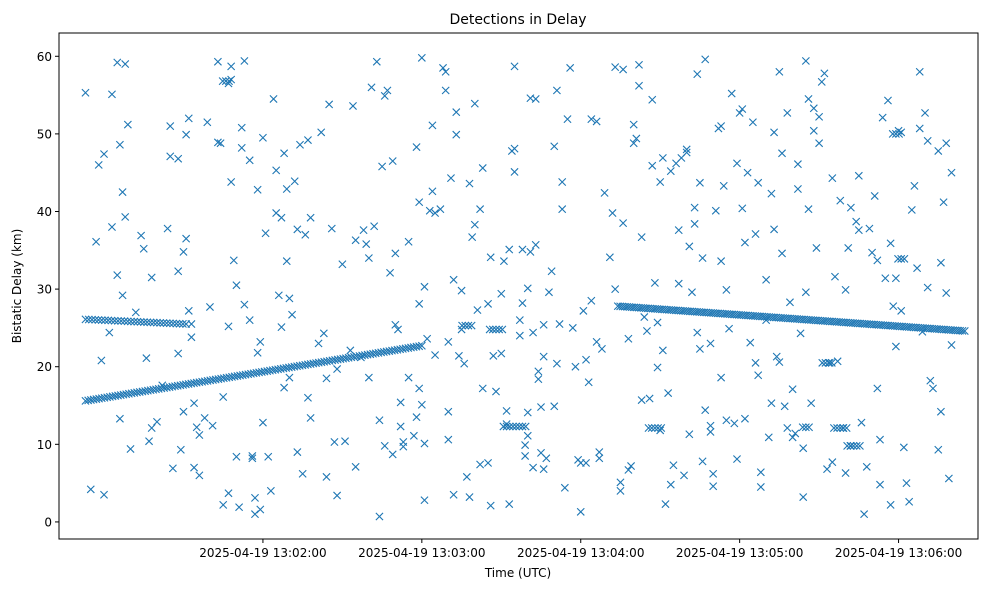  Describe the element at coordinates (17, 286) in the screenshot. I see `y-axis-label: Bistatic Delay (km)` at that location.